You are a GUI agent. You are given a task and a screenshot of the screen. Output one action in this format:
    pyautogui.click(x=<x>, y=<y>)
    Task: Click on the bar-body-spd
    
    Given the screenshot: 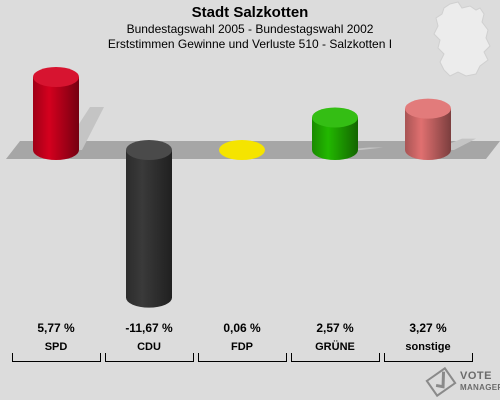 What is the action you would take?
    pyautogui.click(x=56, y=118)
    